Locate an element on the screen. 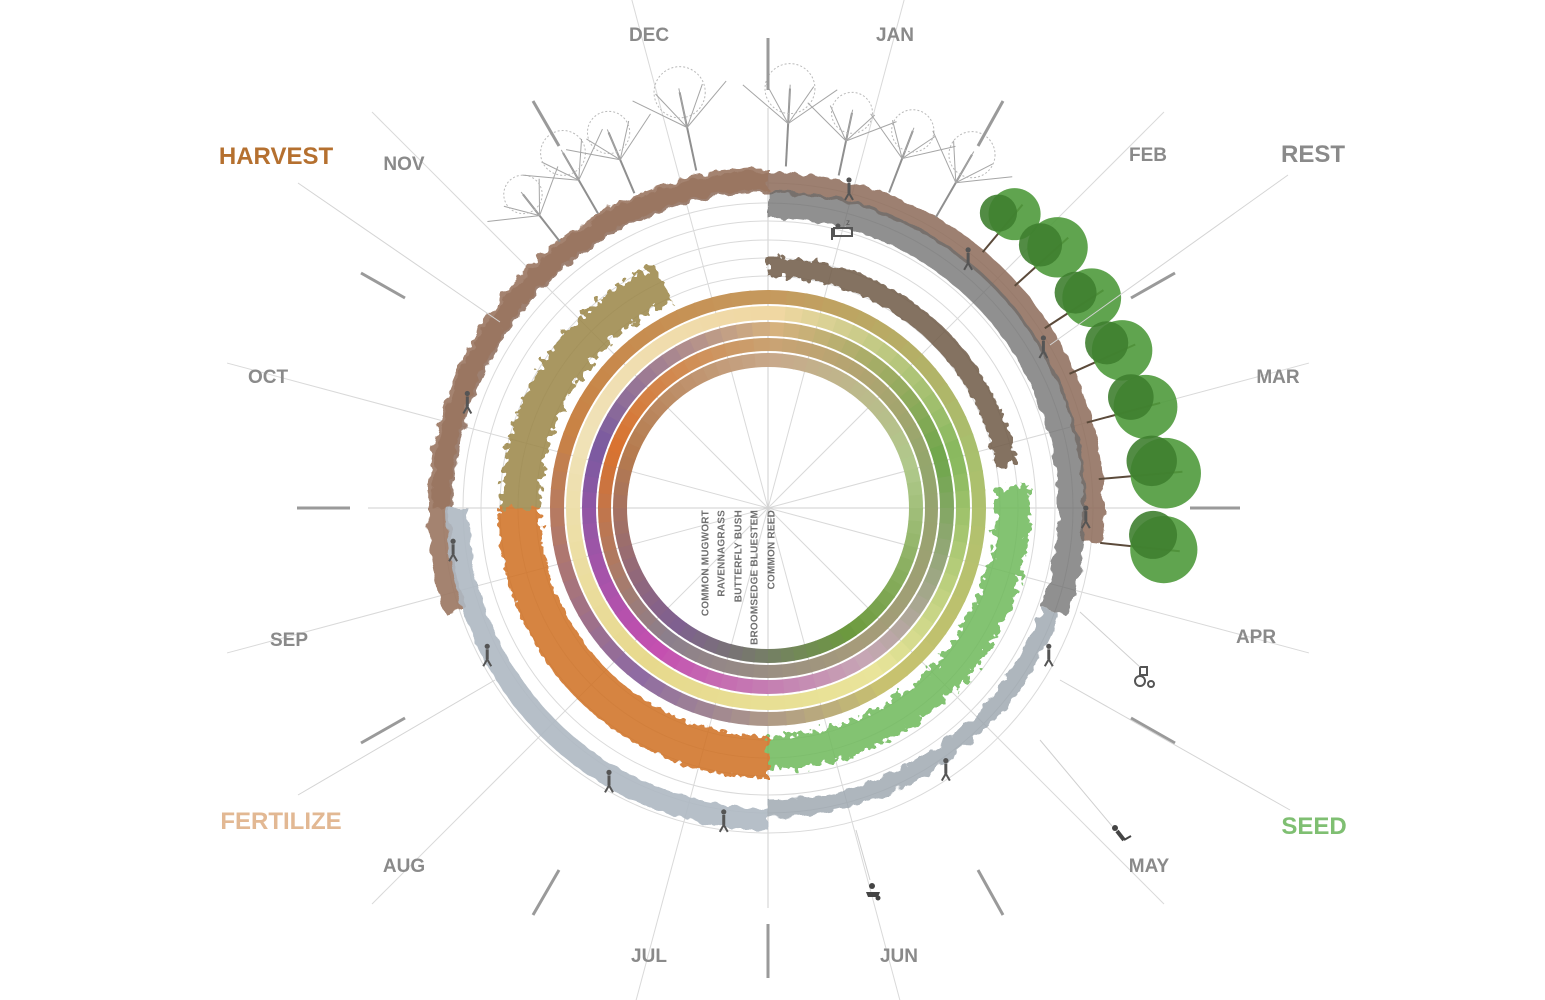  month-label-nov: NOV is located at coordinates (404, 164).